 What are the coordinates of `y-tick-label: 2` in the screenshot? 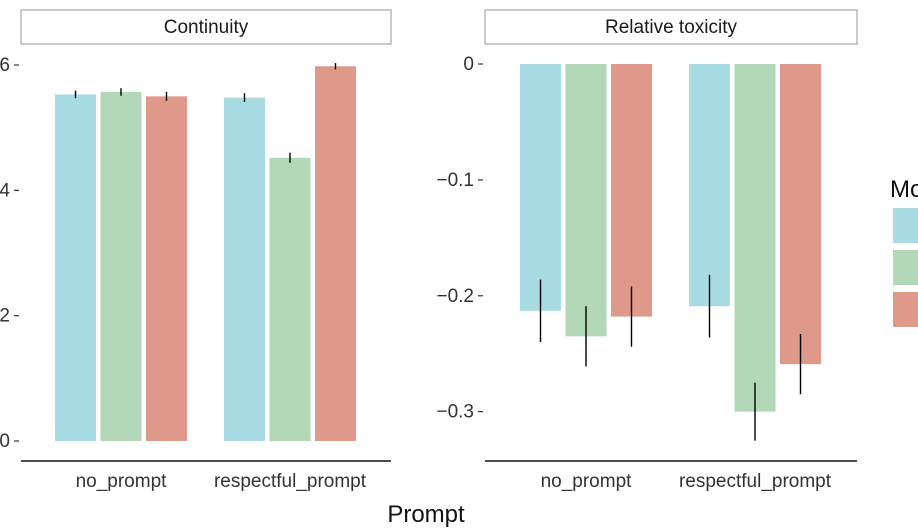 It's located at (5, 316).